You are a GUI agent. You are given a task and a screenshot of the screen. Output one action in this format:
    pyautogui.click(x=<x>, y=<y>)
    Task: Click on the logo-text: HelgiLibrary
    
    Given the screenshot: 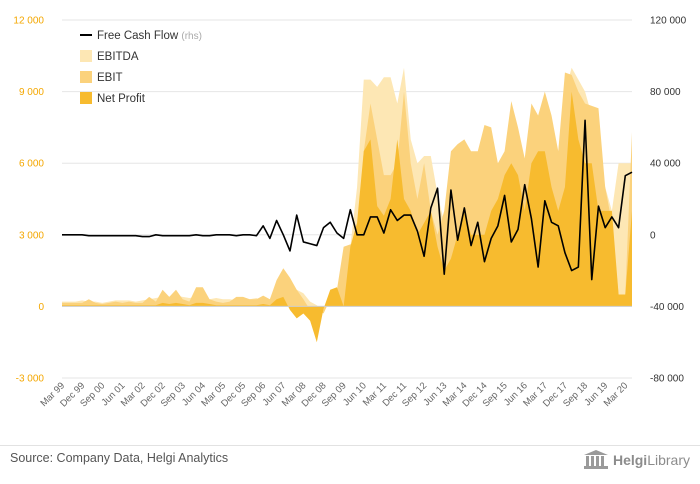 What is the action you would take?
    pyautogui.click(x=651, y=460)
    